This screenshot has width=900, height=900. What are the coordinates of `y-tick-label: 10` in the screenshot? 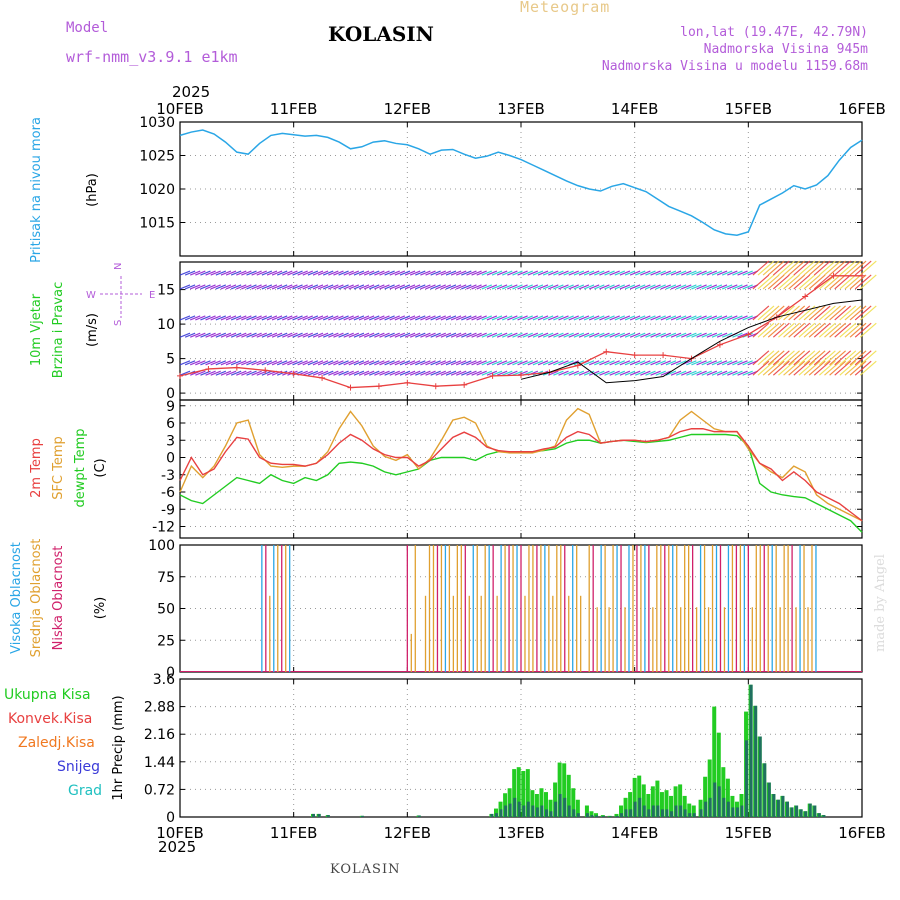 It's located at (166, 325).